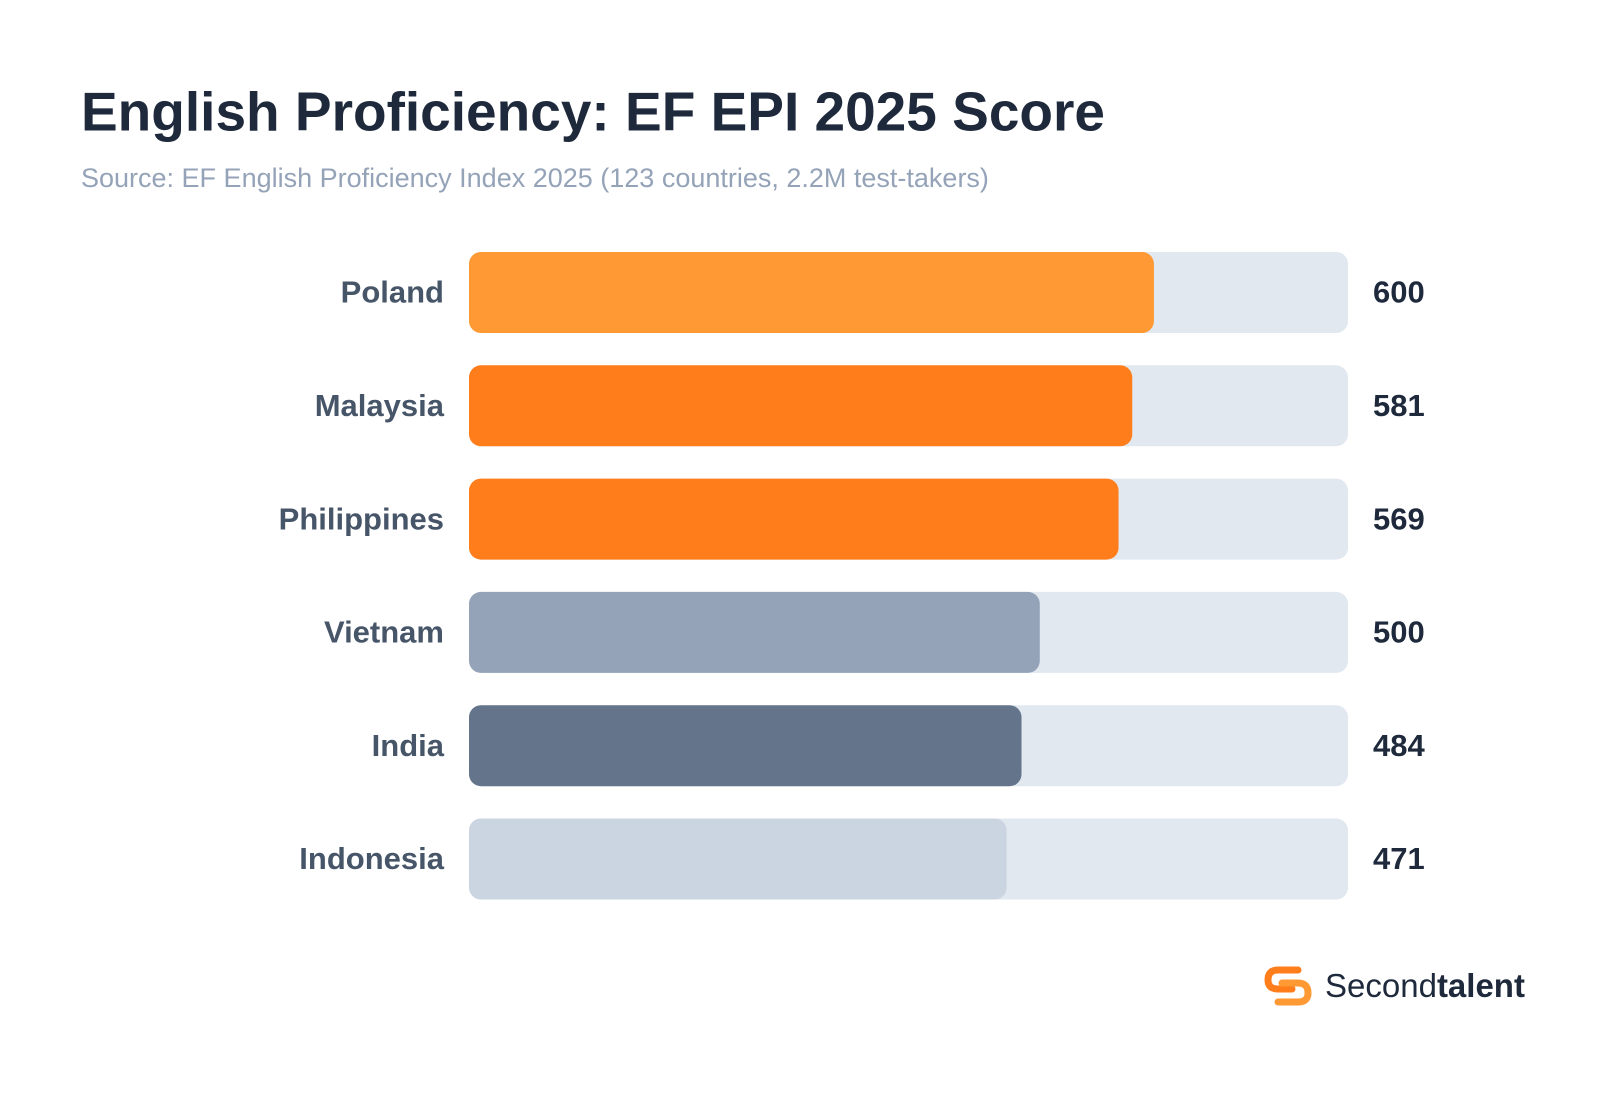  I want to click on category-label: Poland, so click(392, 292).